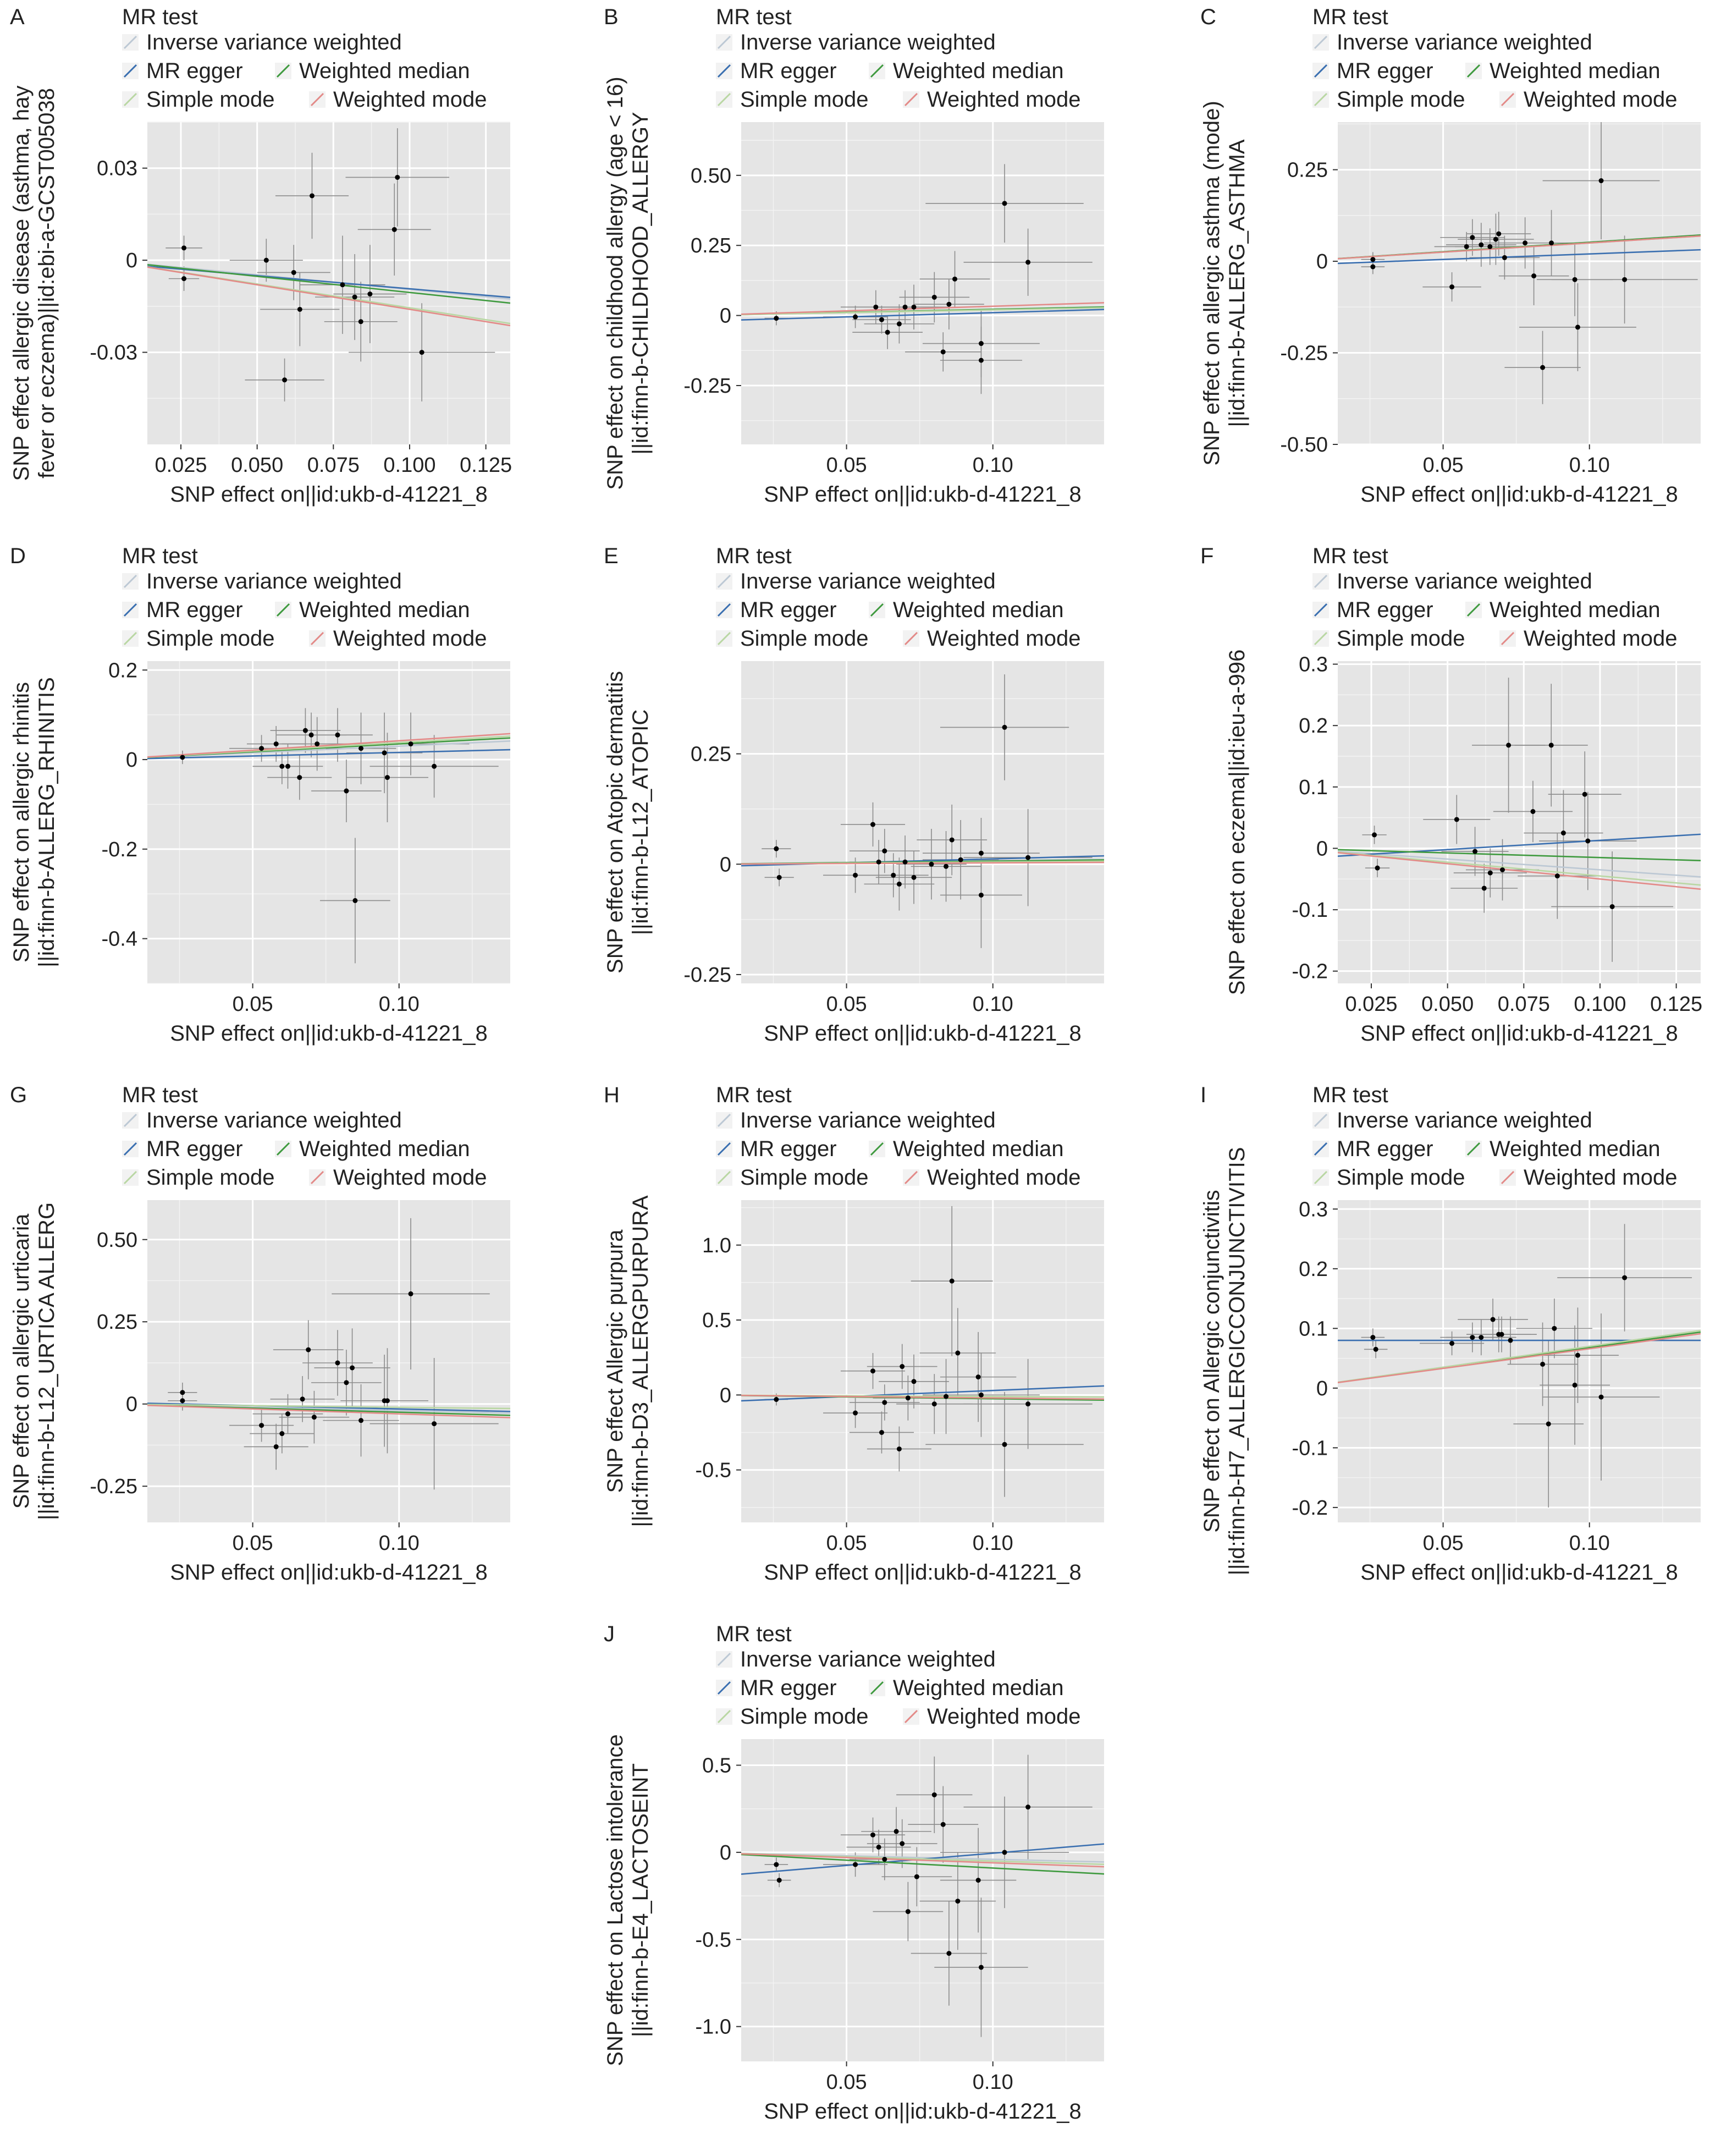 The image size is (1732, 2156). I want to click on panel-letter: B, so click(611, 17).